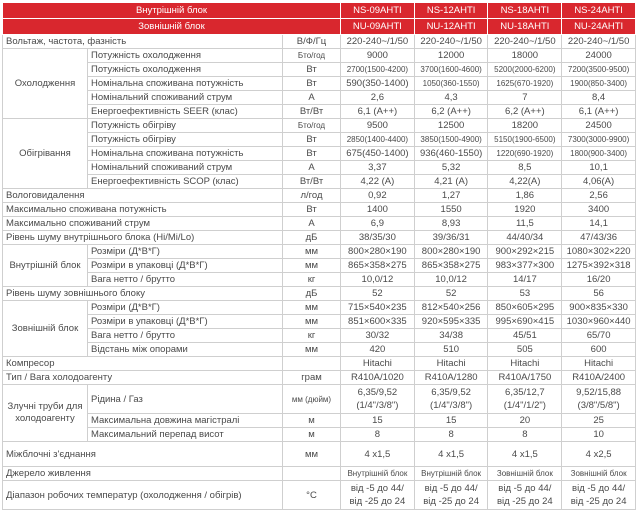 This screenshot has height=510, width=638. What do you see at coordinates (377, 237) in the screenshot?
I see `value-cell: 38/35/30` at bounding box center [377, 237].